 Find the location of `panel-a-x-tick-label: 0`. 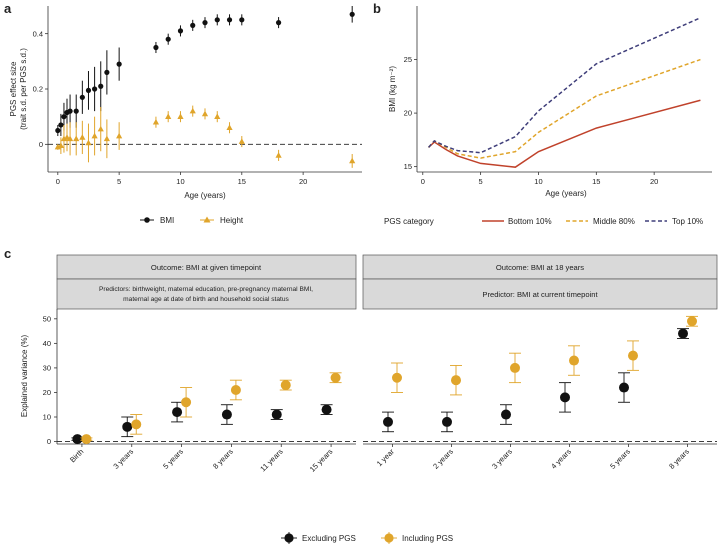

panel-a-x-tick-label: 0 is located at coordinates (58, 181).